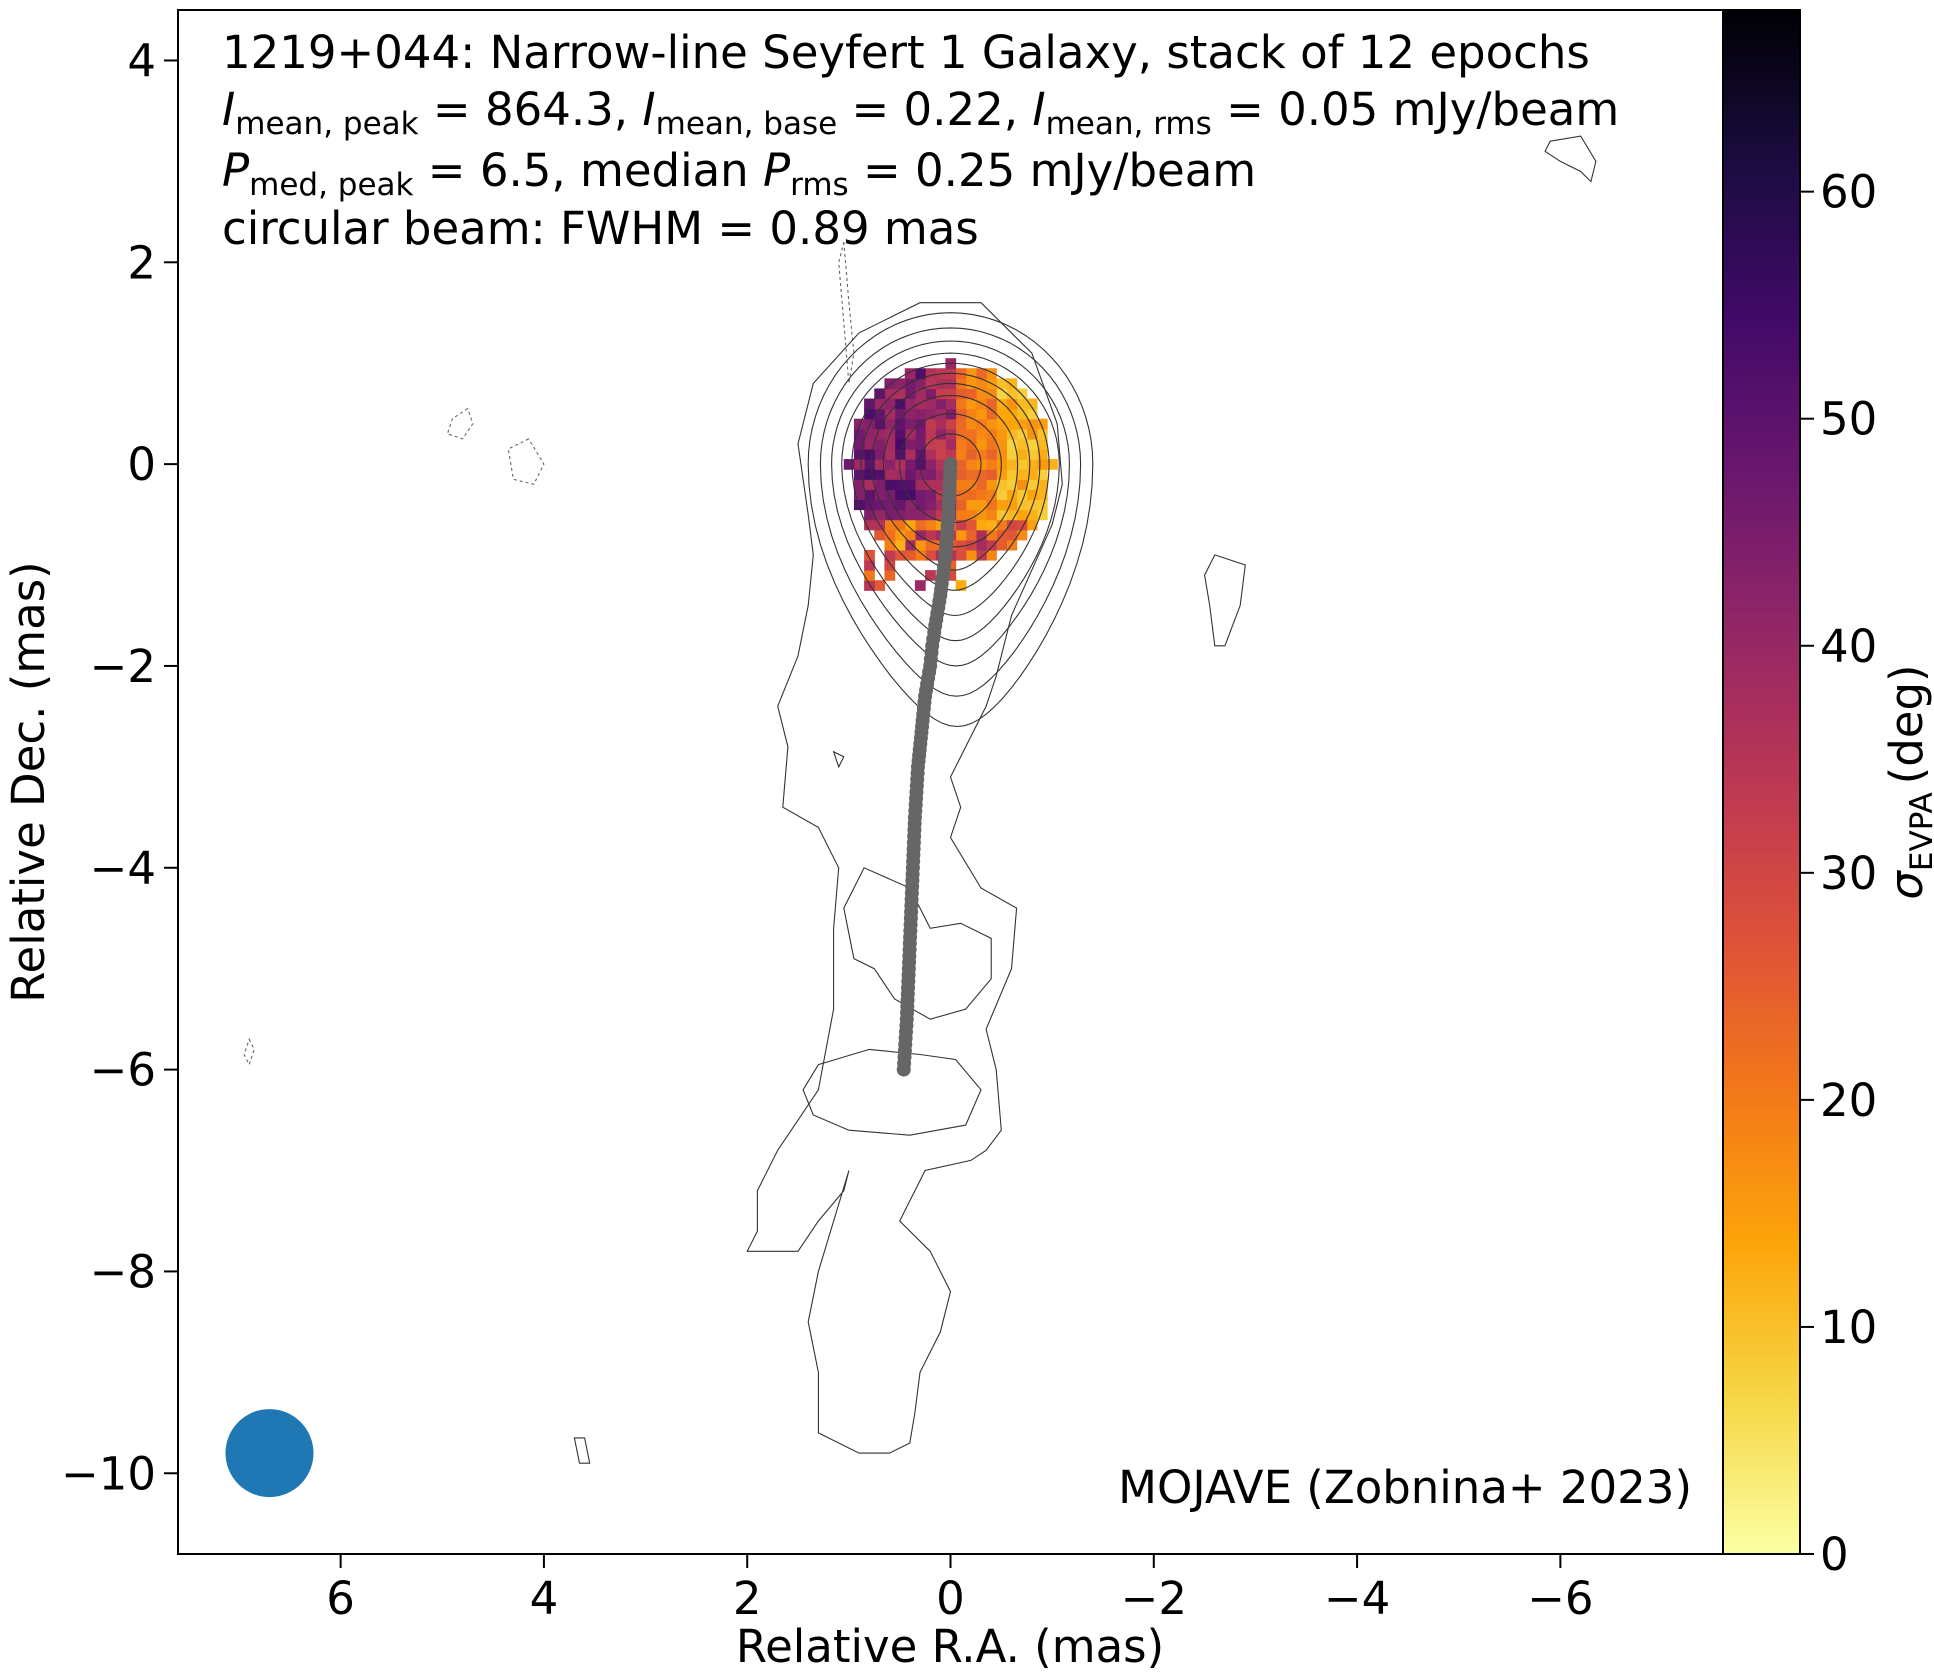 The height and width of the screenshot is (1674, 1934). I want to click on intensity-symbol: I, so click(649, 109).